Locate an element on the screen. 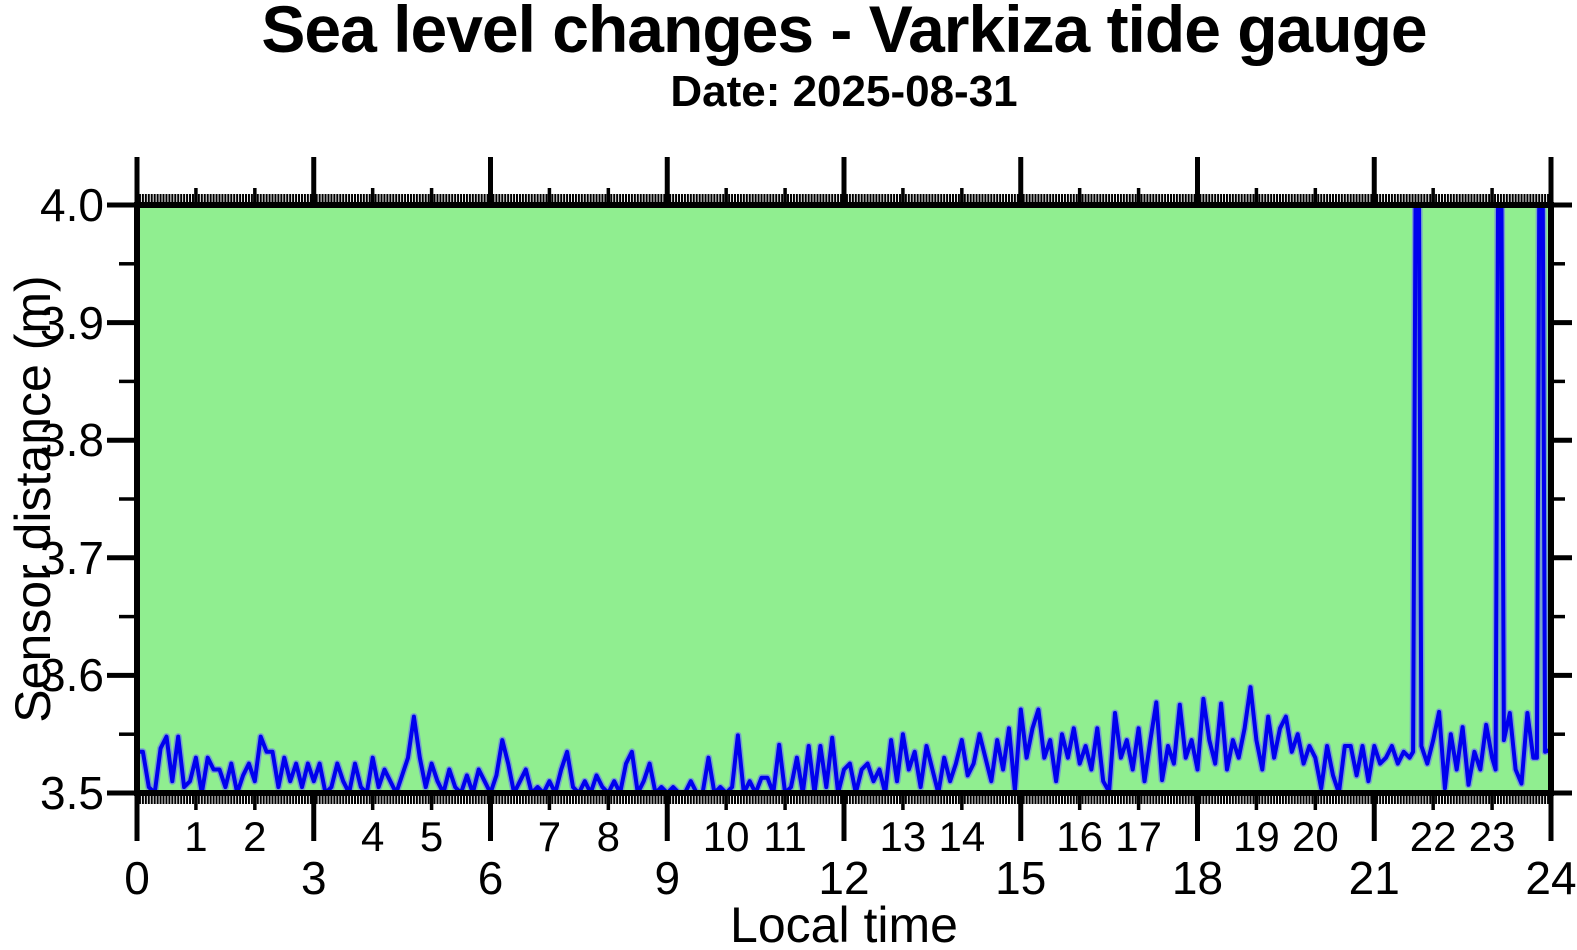 The image size is (1577, 950). y-tick-label: 3.7 is located at coordinates (72, 557).